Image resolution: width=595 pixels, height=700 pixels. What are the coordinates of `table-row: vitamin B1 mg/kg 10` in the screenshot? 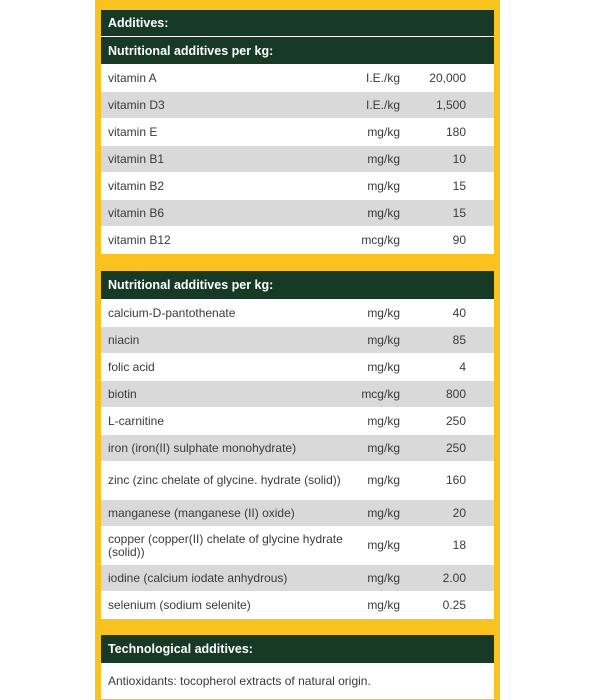 It's located at (297, 159).